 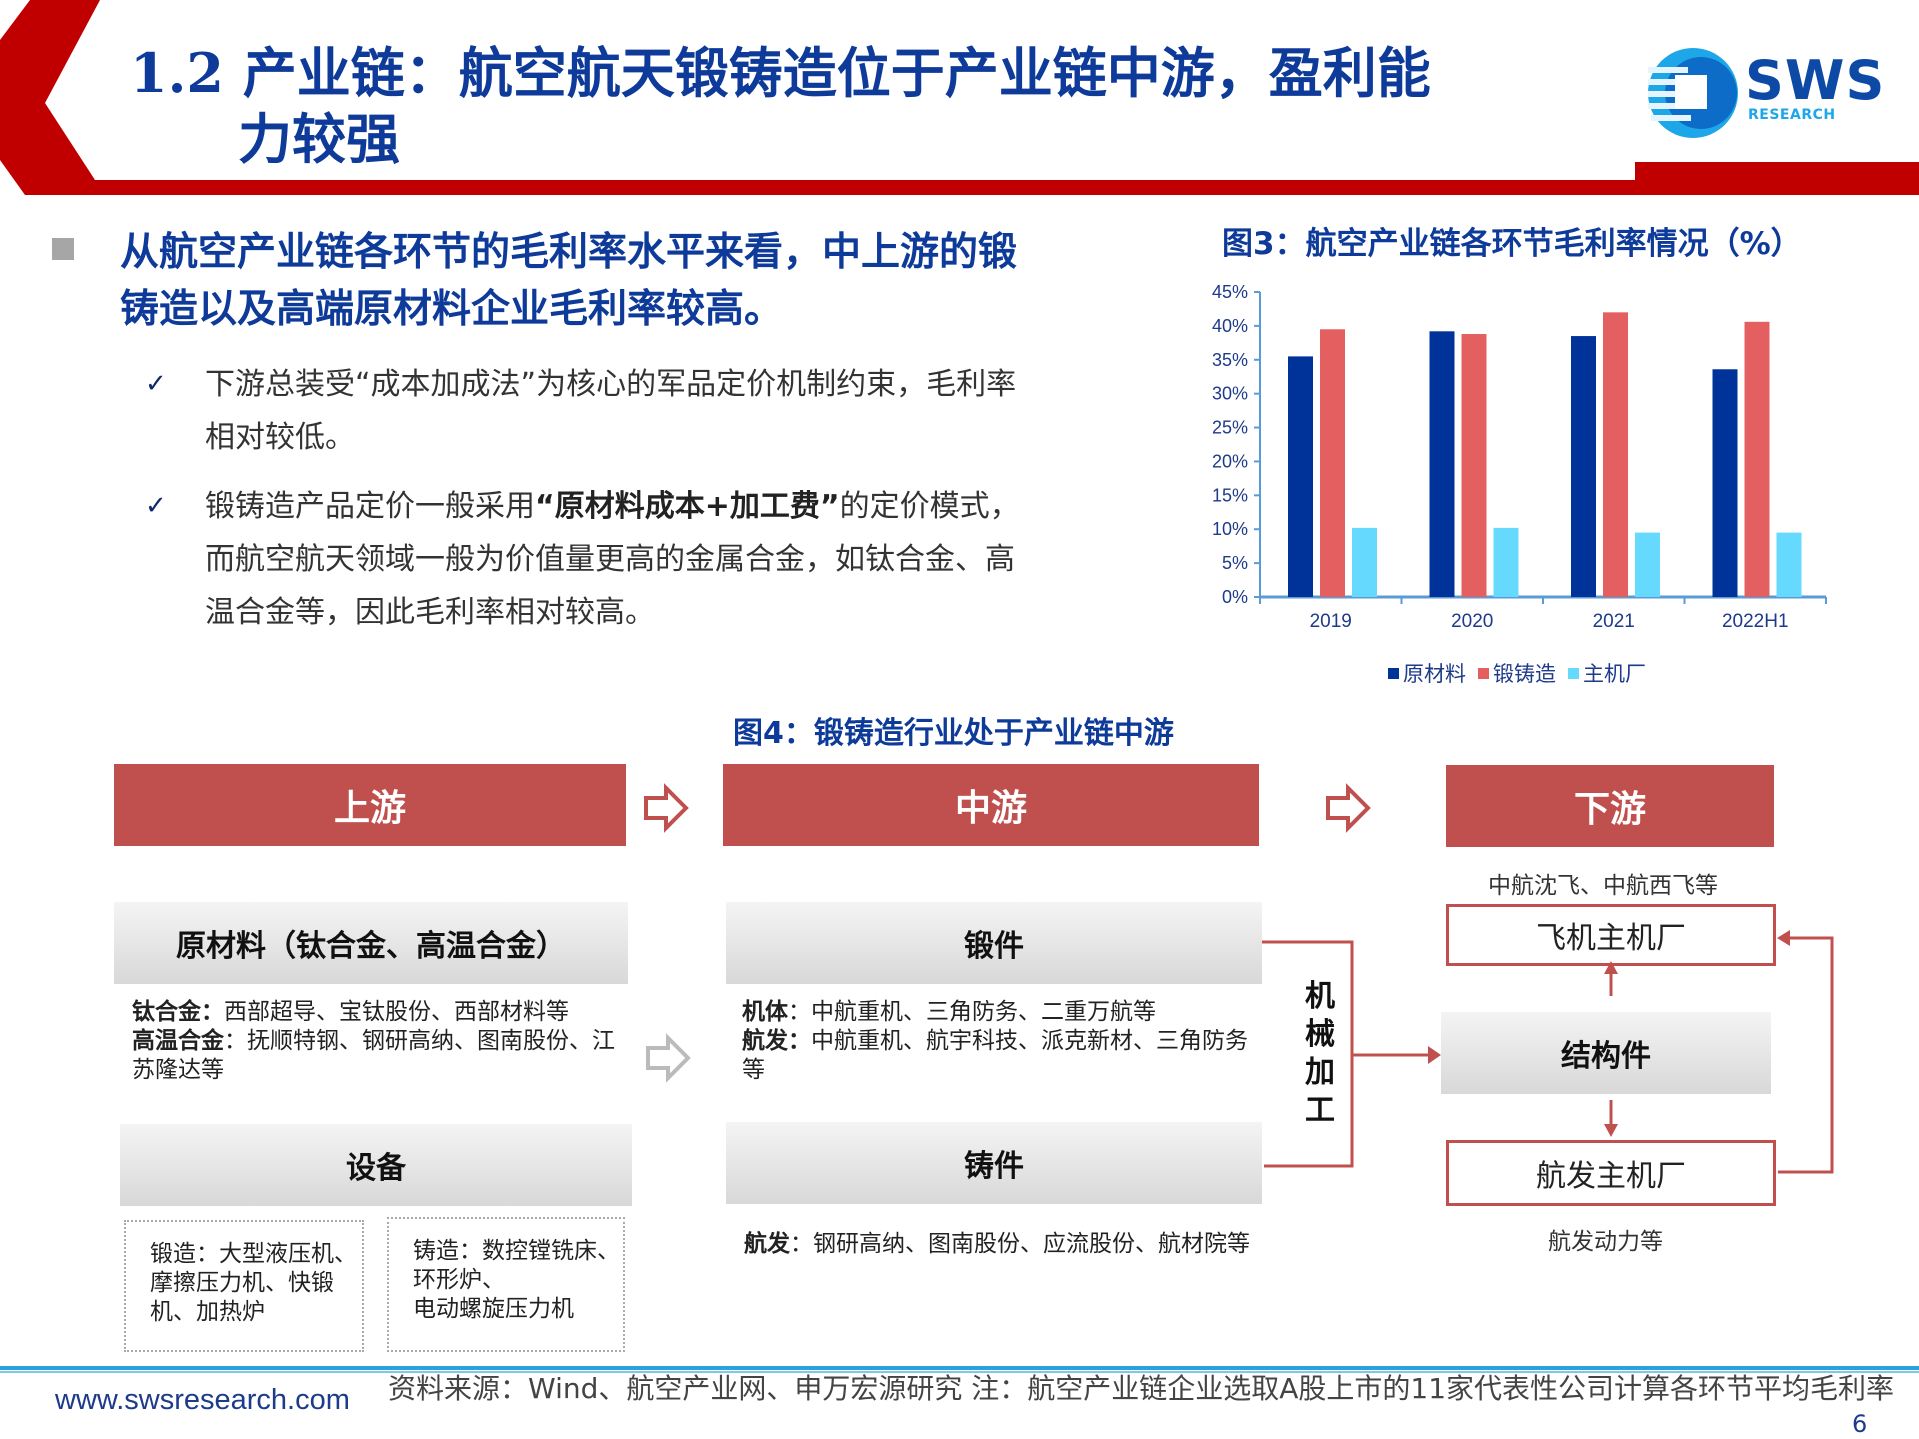 I want to click on downstream-header: 下游, so click(x=1610, y=806).